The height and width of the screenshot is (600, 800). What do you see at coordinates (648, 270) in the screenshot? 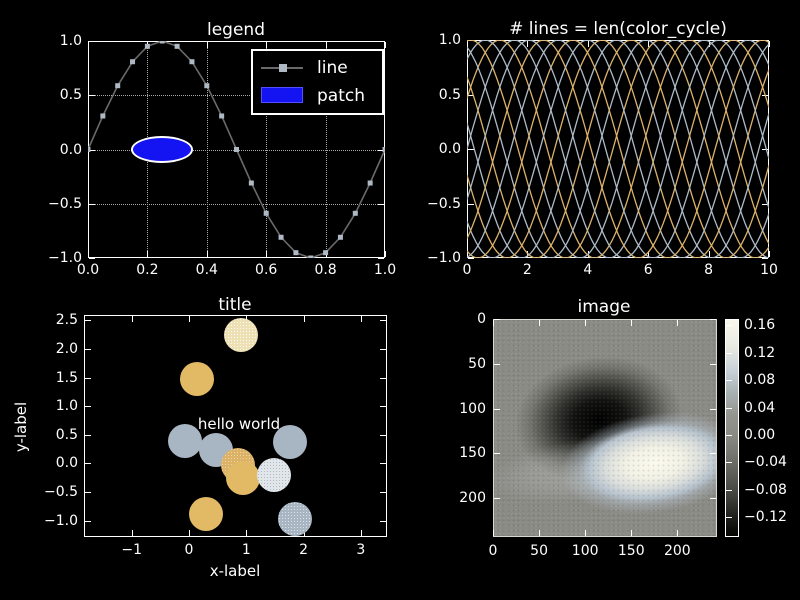
I see `x-tick-label: 6` at bounding box center [648, 270].